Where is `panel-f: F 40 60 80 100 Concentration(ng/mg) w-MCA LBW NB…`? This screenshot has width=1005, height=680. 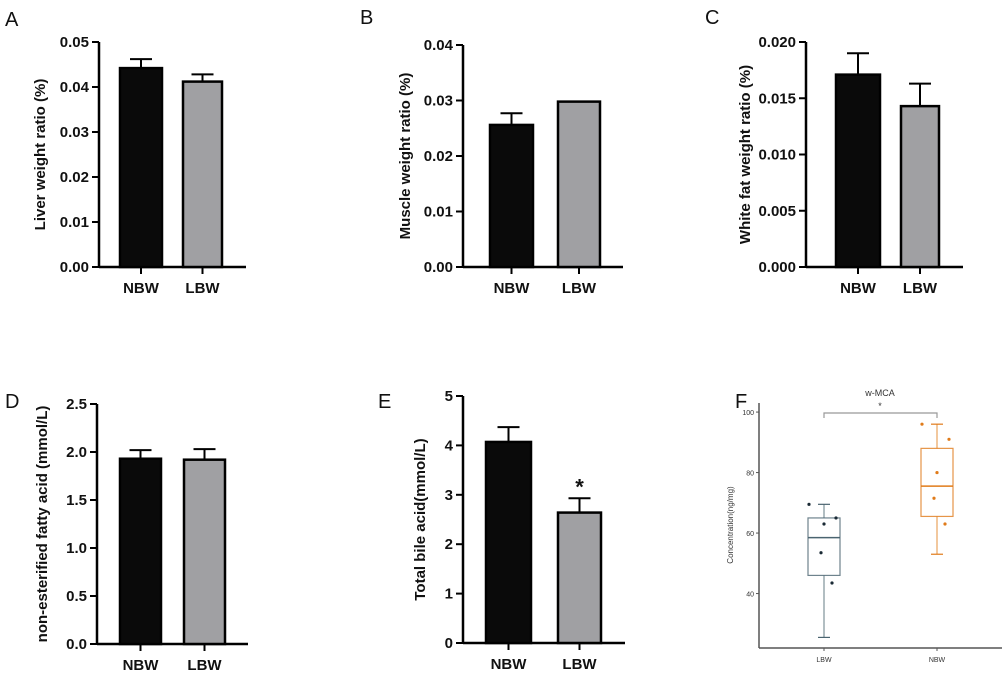
panel-f: F 40 60 80 100 Concentration(ng/mg) w-MCA LBW NB… is located at coordinates (864, 526).